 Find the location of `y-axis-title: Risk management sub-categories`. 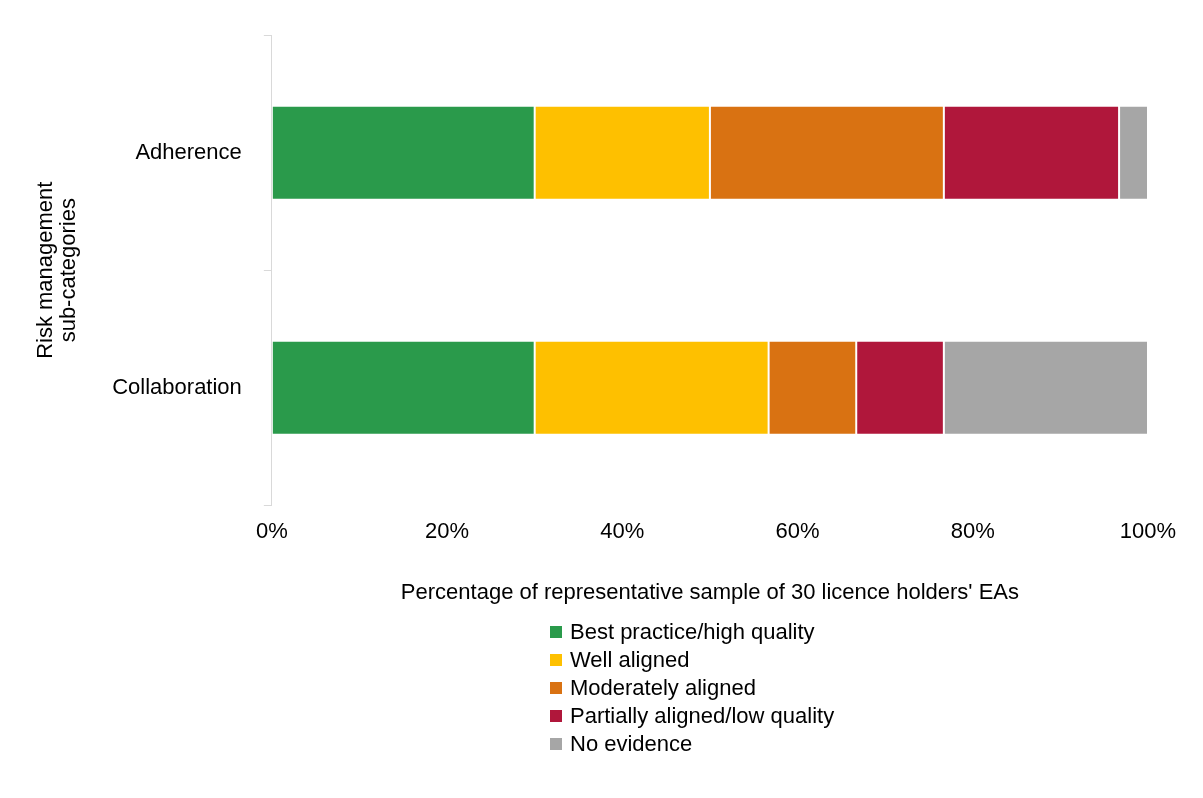

y-axis-title: Risk management sub-categories is located at coordinates (55, 270).